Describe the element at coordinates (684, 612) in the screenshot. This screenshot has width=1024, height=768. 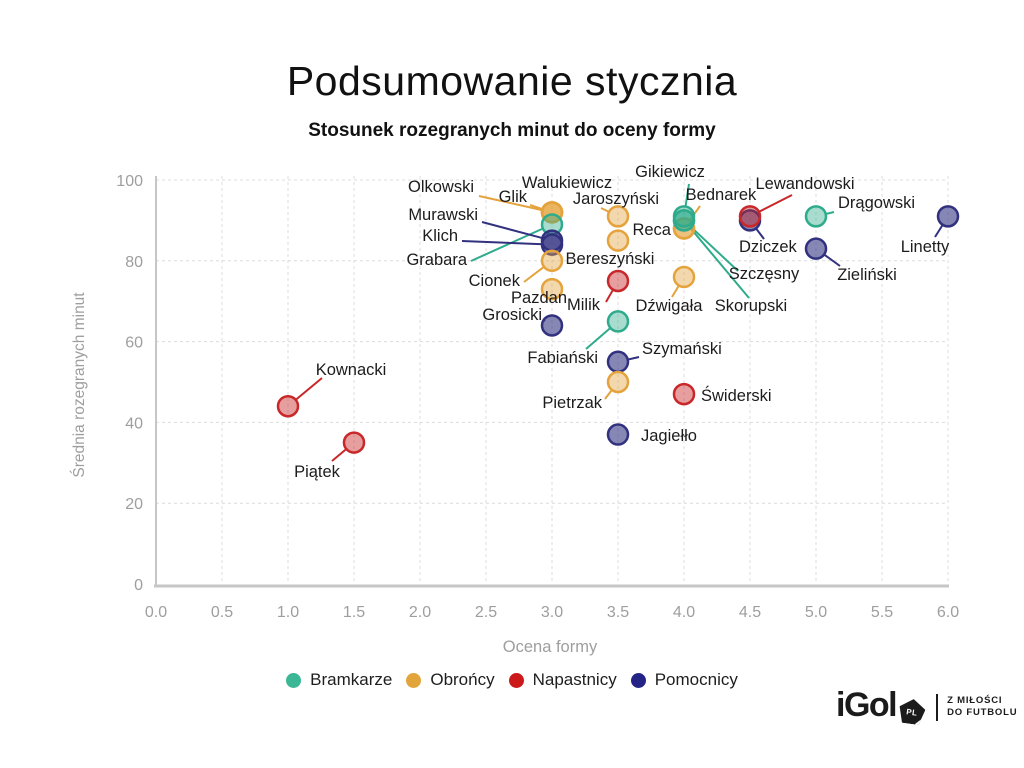
I see `x-tick-label: 4.0` at that location.